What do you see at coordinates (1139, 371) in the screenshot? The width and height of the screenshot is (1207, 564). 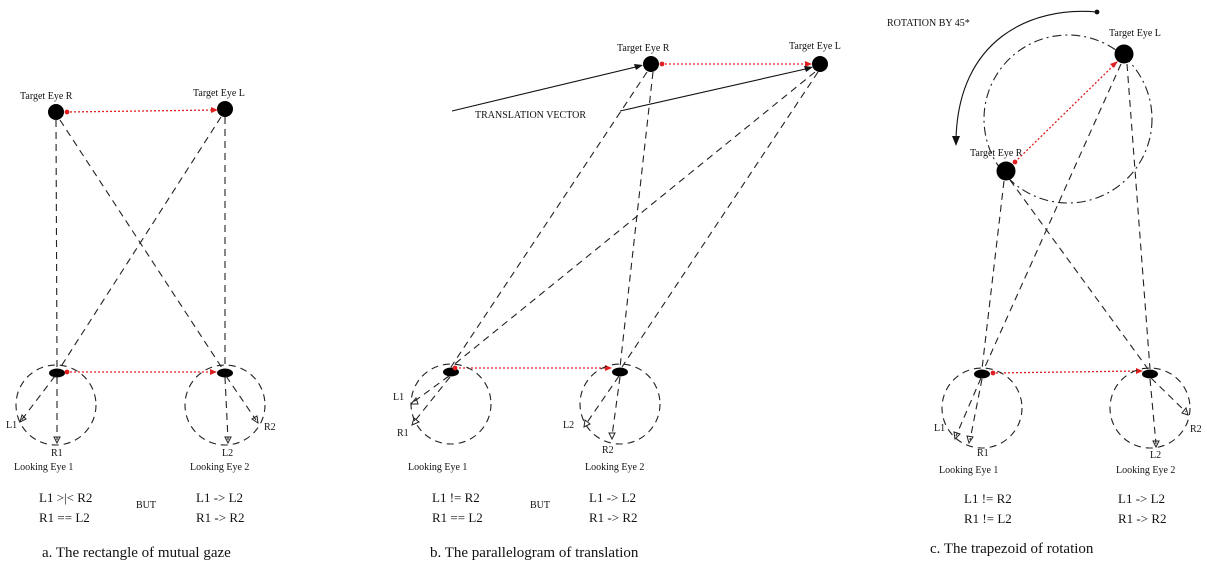 I see `panel-c-looking-link-arrow` at bounding box center [1139, 371].